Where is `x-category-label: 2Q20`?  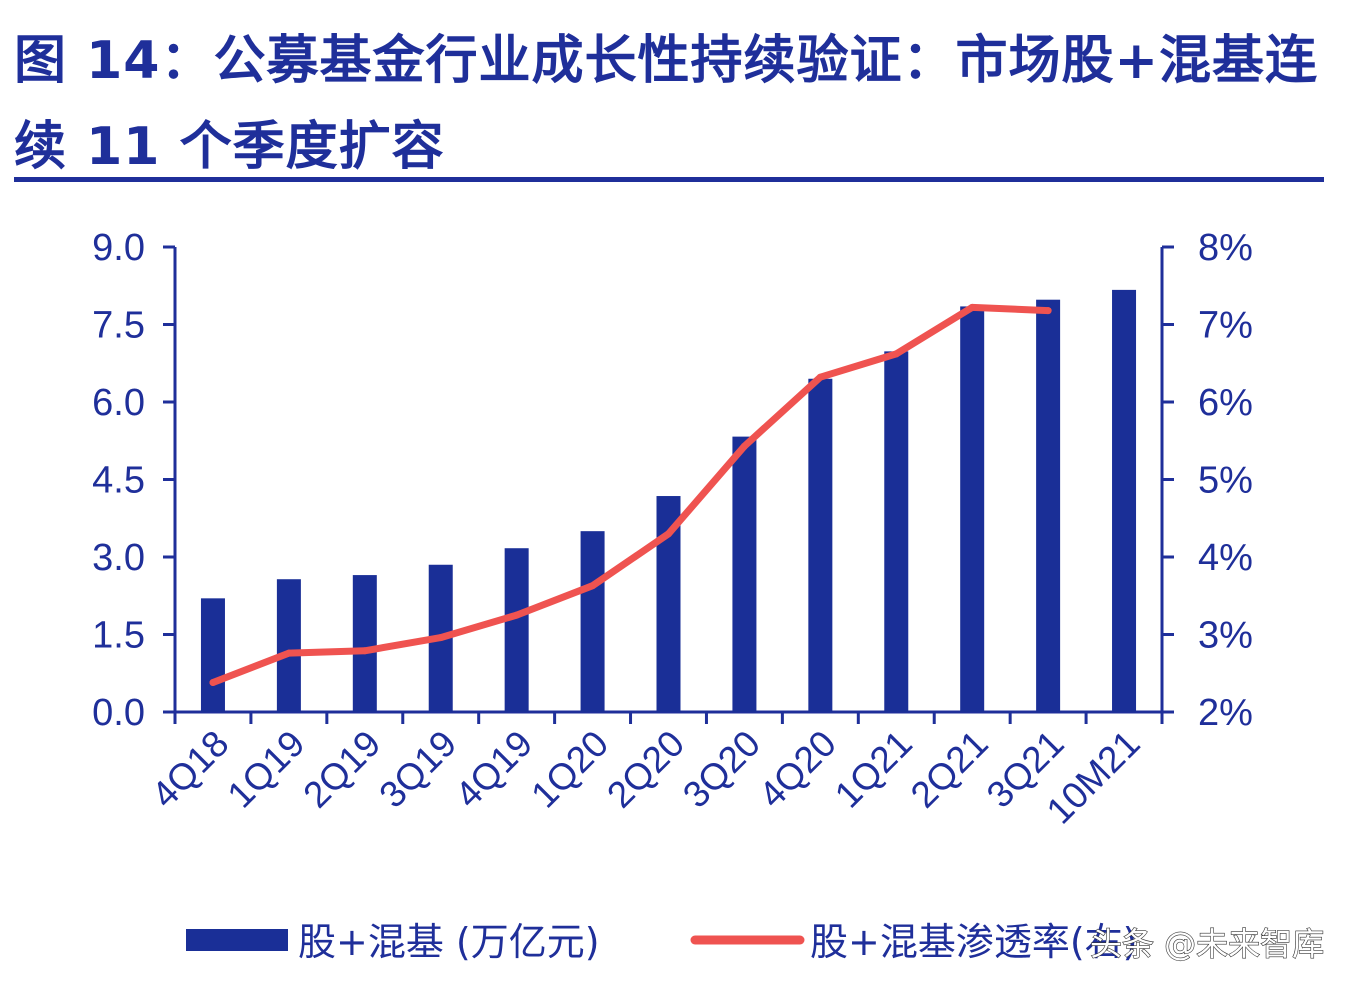 x-category-label: 2Q20 is located at coordinates (645, 769).